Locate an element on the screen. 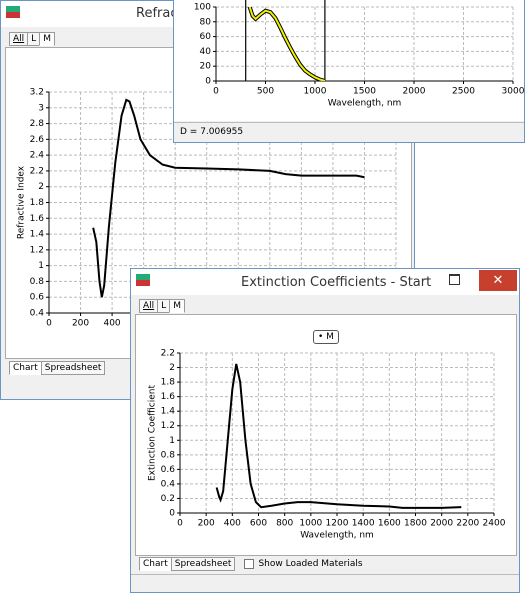 This screenshot has height=593, width=525. y-tick-label: 0.2 is located at coordinates (168, 499).